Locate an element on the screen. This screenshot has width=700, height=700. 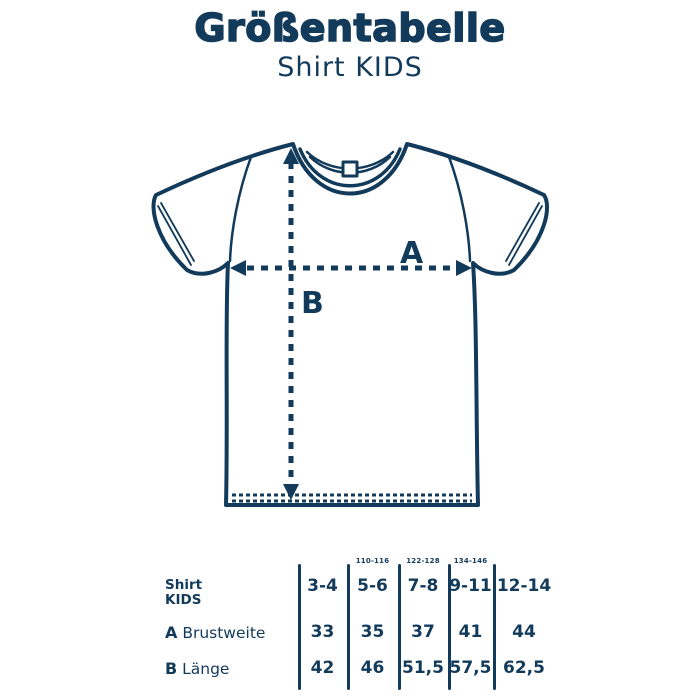
collar-rib-inner is located at coordinates (350, 167).